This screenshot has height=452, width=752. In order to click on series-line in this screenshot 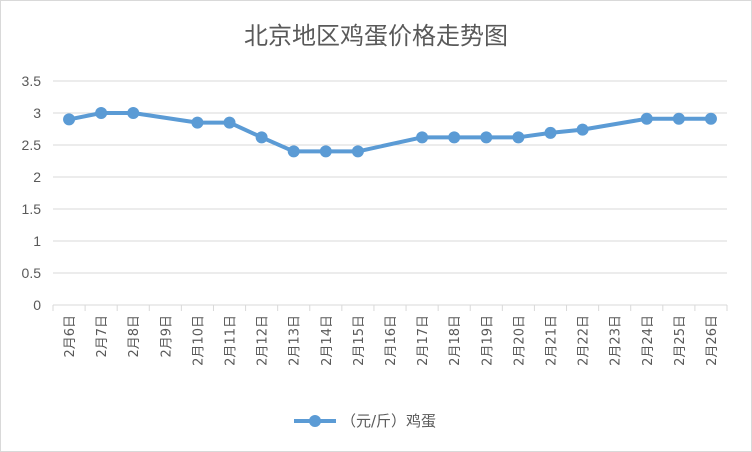, I will do `click(390, 132)`.